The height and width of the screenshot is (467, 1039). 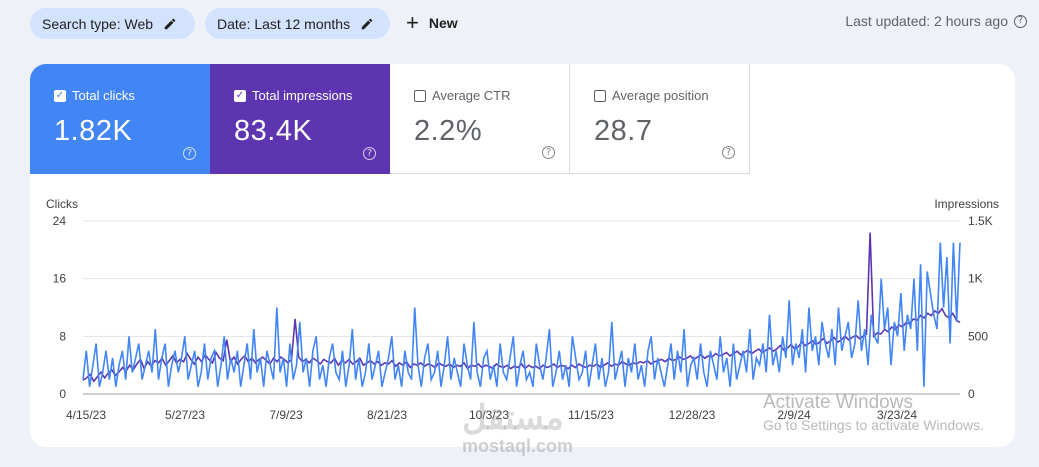 I want to click on metric-label: Total clicks, so click(x=103, y=95).